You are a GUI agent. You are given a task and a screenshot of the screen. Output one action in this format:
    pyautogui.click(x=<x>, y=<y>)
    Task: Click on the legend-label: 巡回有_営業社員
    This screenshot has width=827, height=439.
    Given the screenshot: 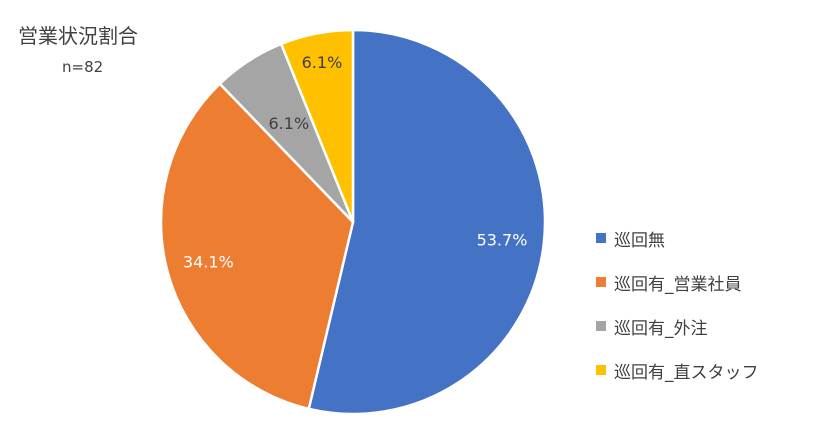 What is the action you would take?
    pyautogui.click(x=678, y=284)
    